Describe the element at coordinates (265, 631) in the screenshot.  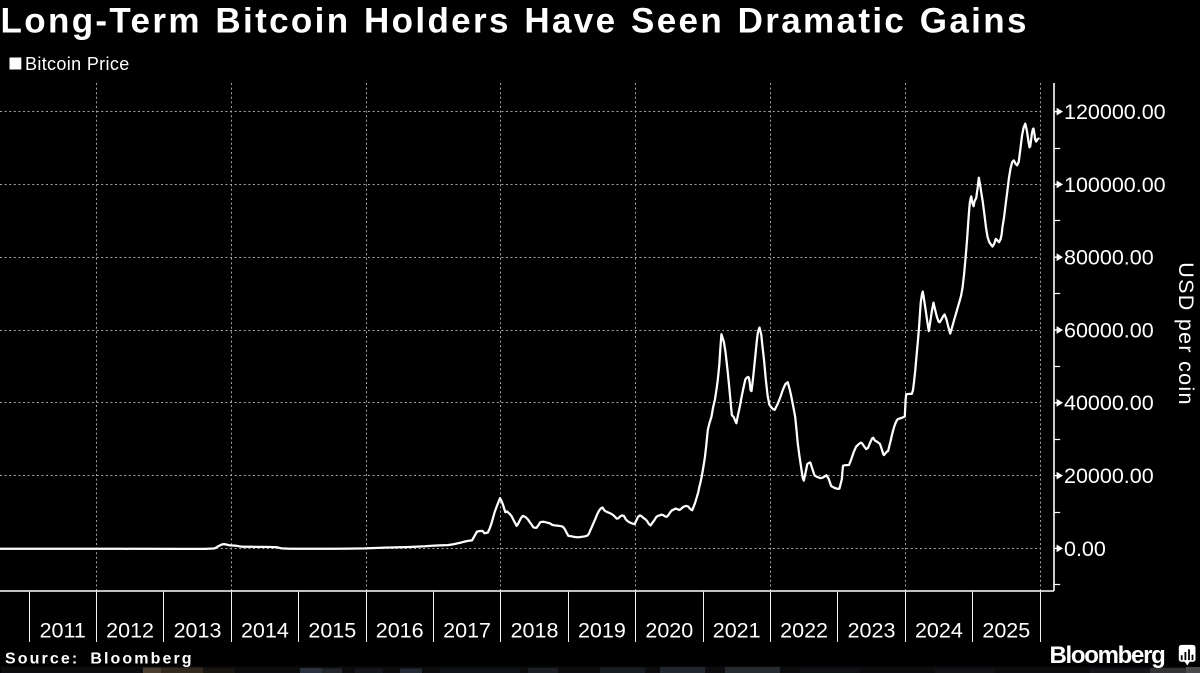
I see `svg-text: 2014` at that location.